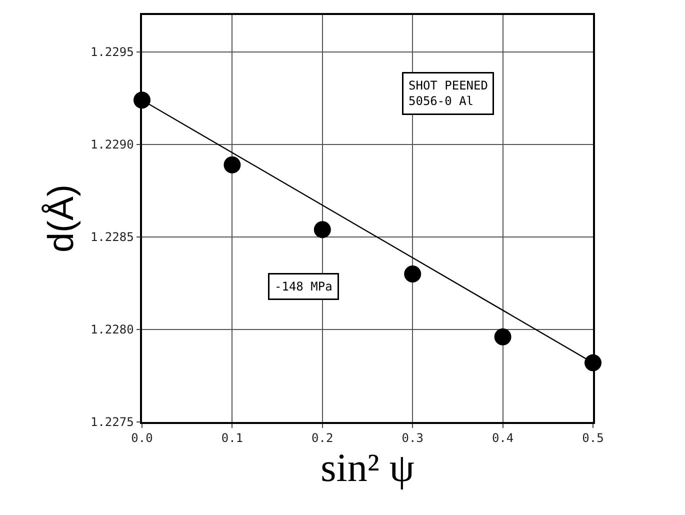 The image size is (685, 515). I want to click on annotation: -148 MPa, so click(303, 287).